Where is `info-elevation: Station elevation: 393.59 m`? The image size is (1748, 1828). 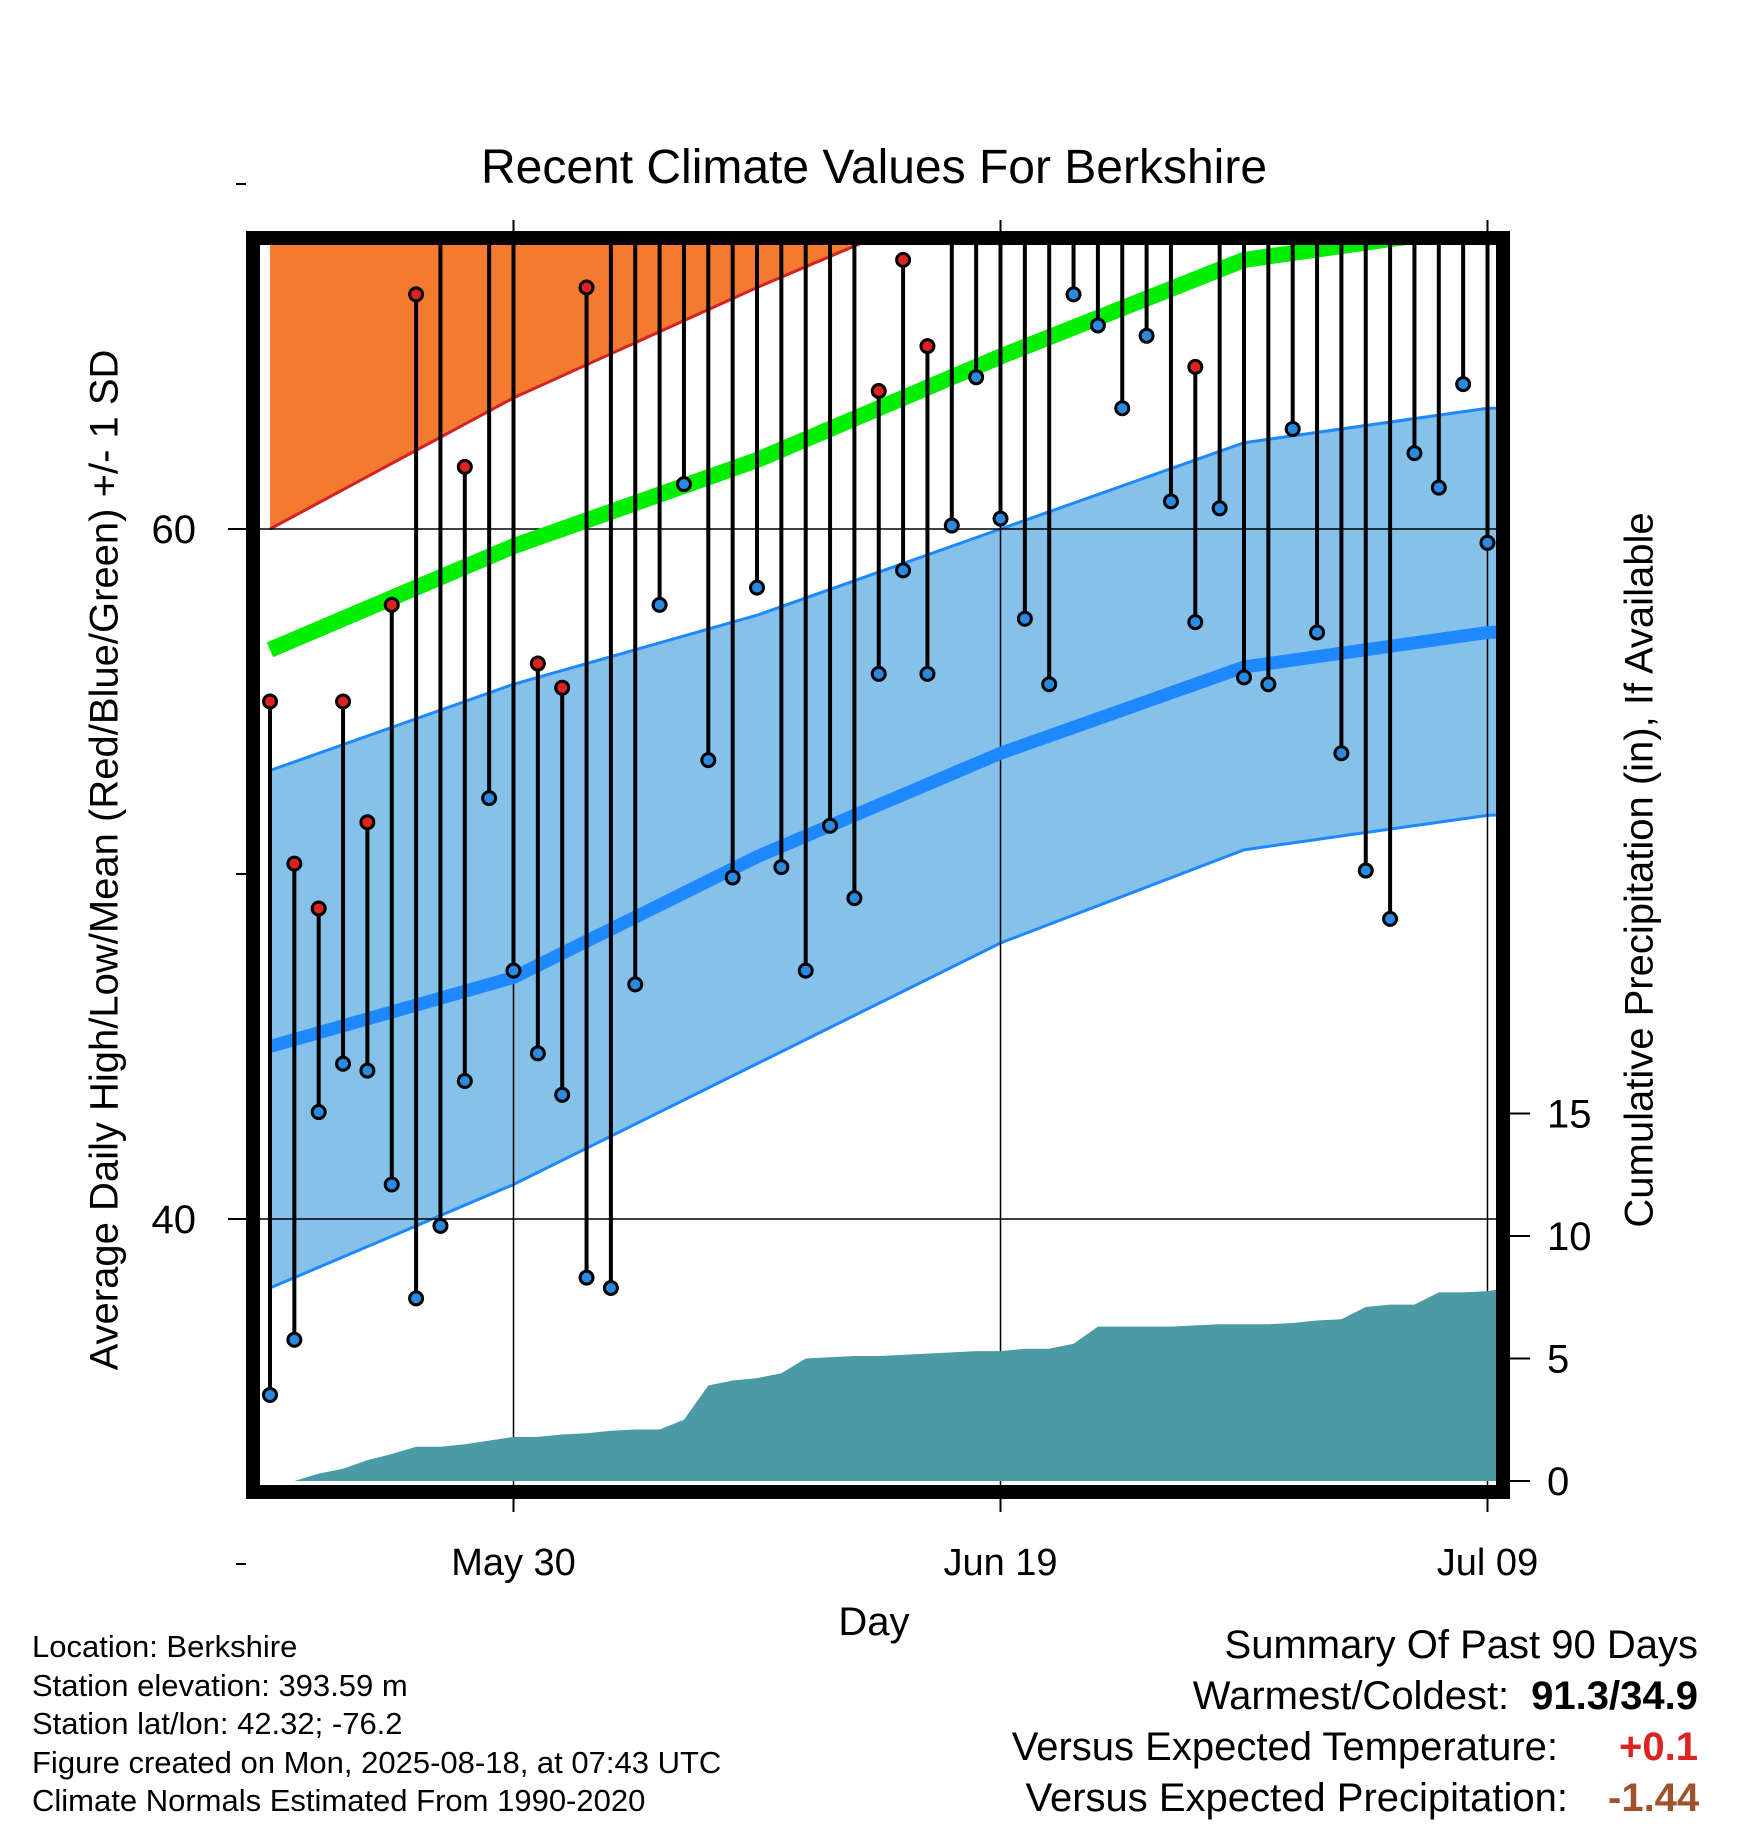 info-elevation: Station elevation: 393.59 m is located at coordinates (220, 1685).